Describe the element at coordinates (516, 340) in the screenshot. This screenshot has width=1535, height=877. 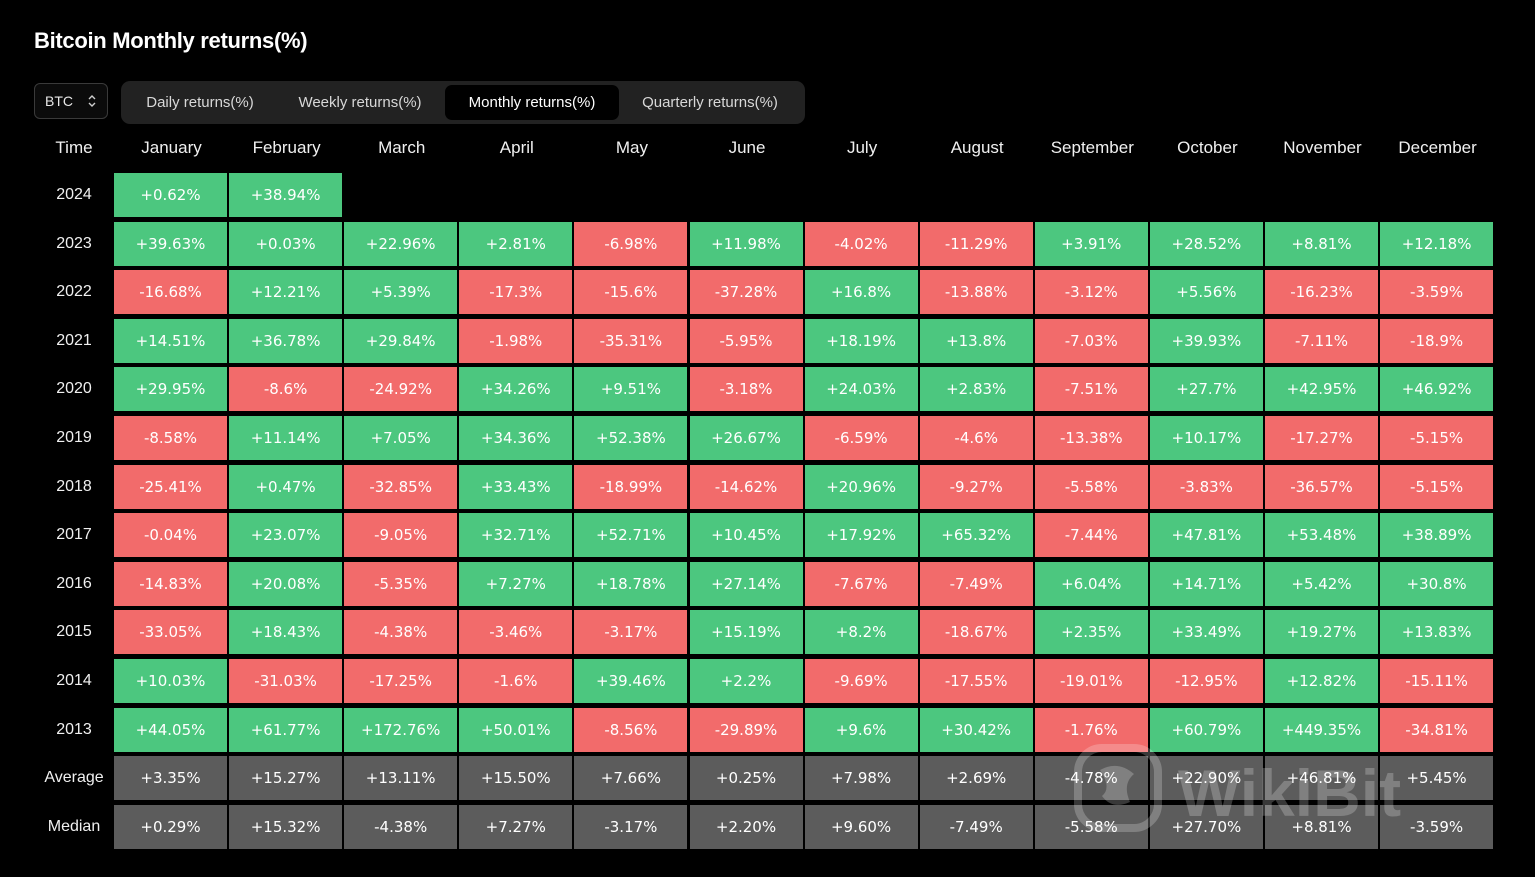
I see `return-cell: -1.98%` at that location.